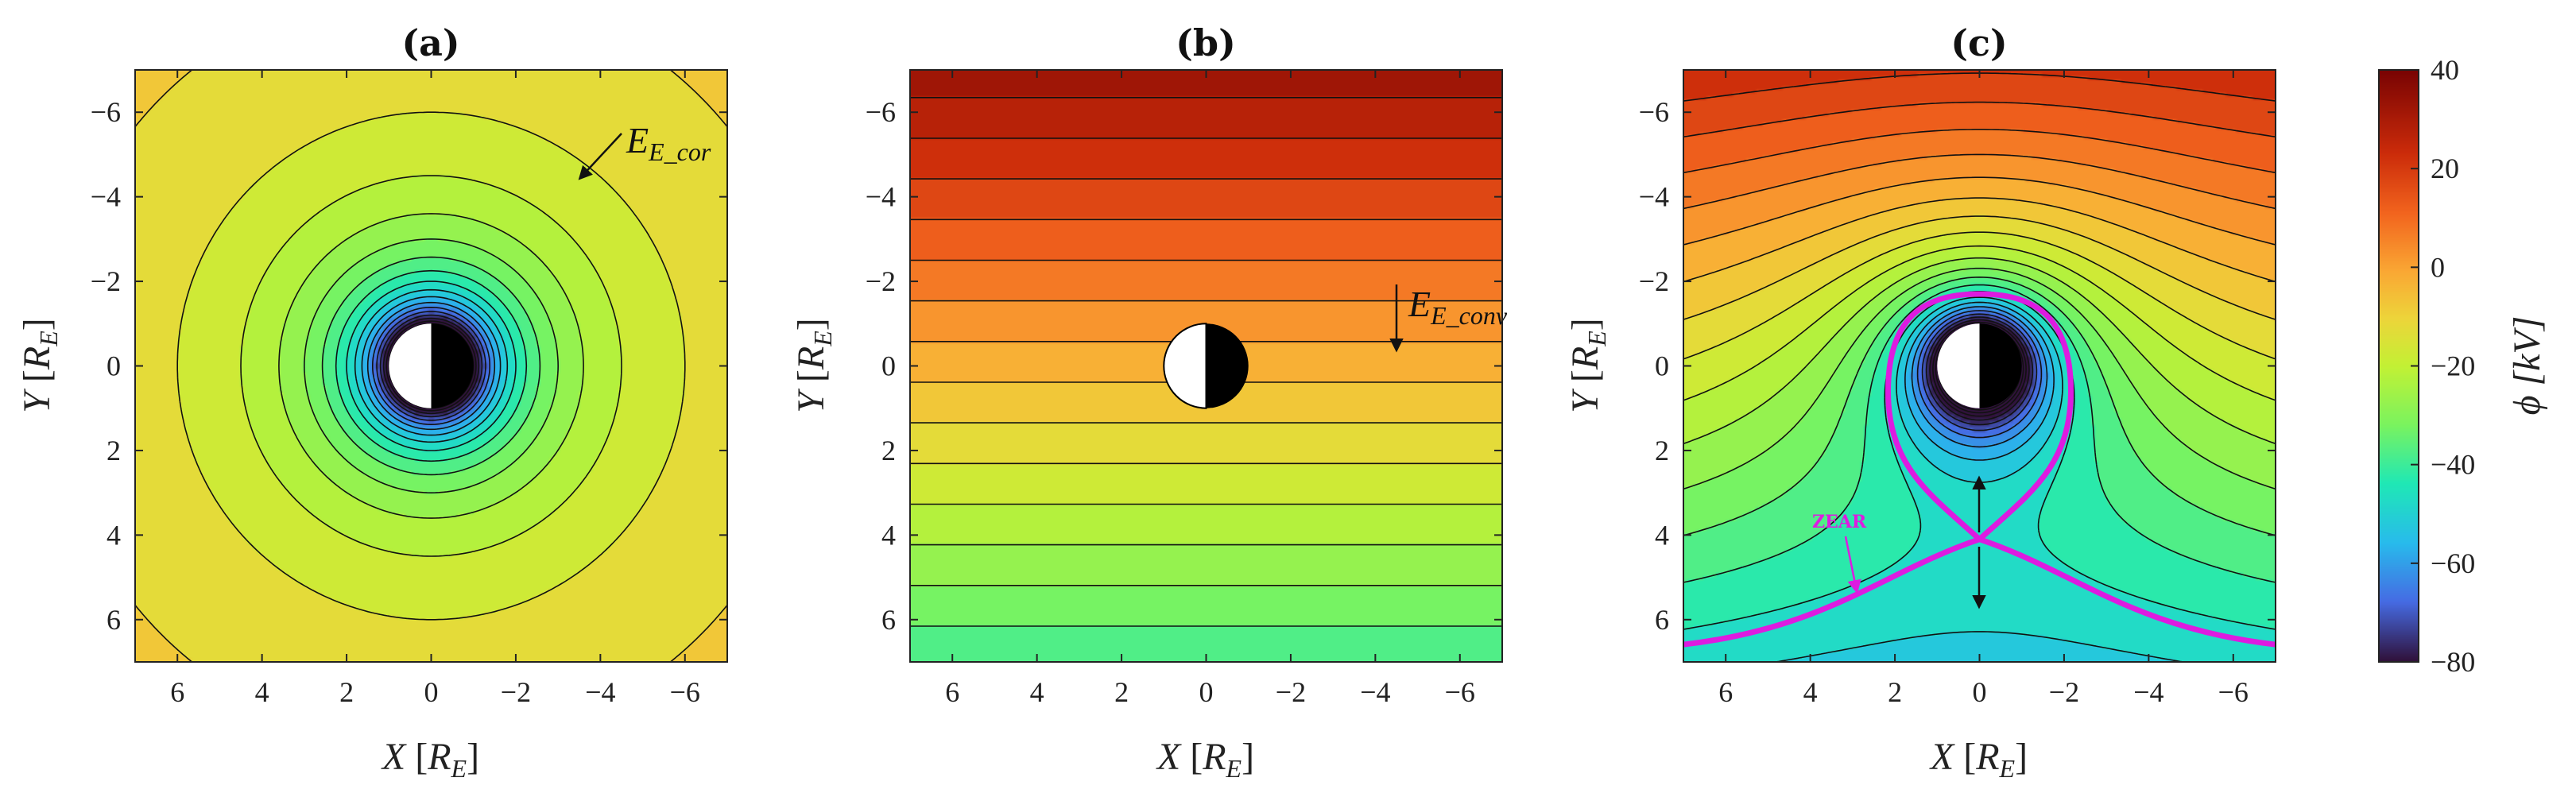 The height and width of the screenshot is (797, 2576). What do you see at coordinates (430, 42) in the screenshot?
I see `panel-a-title: (a)` at bounding box center [430, 42].